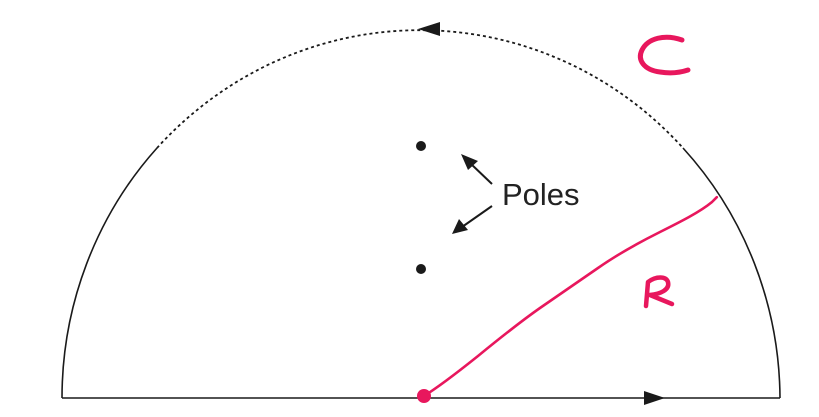 This screenshot has width=819, height=417. What do you see at coordinates (664, 55) in the screenshot?
I see `contour-label-c` at bounding box center [664, 55].